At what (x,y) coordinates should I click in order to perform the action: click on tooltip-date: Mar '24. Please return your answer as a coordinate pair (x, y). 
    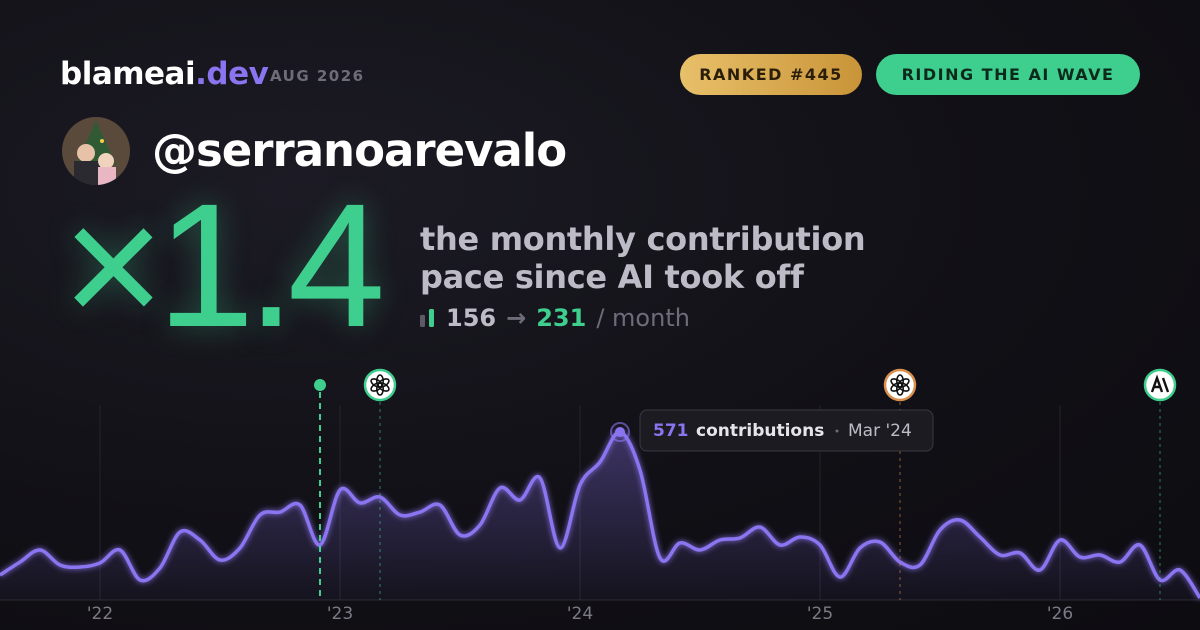
    Looking at the image, I should click on (880, 431).